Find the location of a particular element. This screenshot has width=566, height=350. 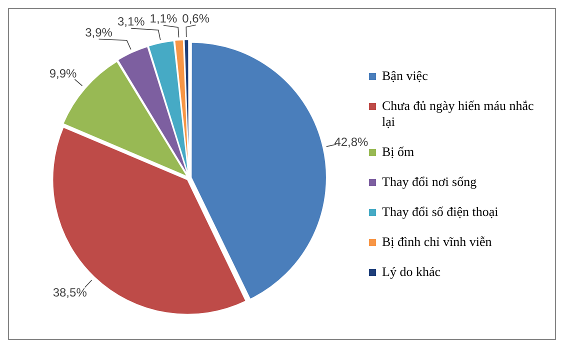

legend-label: Thay đổi nơi sống is located at coordinates (429, 182).